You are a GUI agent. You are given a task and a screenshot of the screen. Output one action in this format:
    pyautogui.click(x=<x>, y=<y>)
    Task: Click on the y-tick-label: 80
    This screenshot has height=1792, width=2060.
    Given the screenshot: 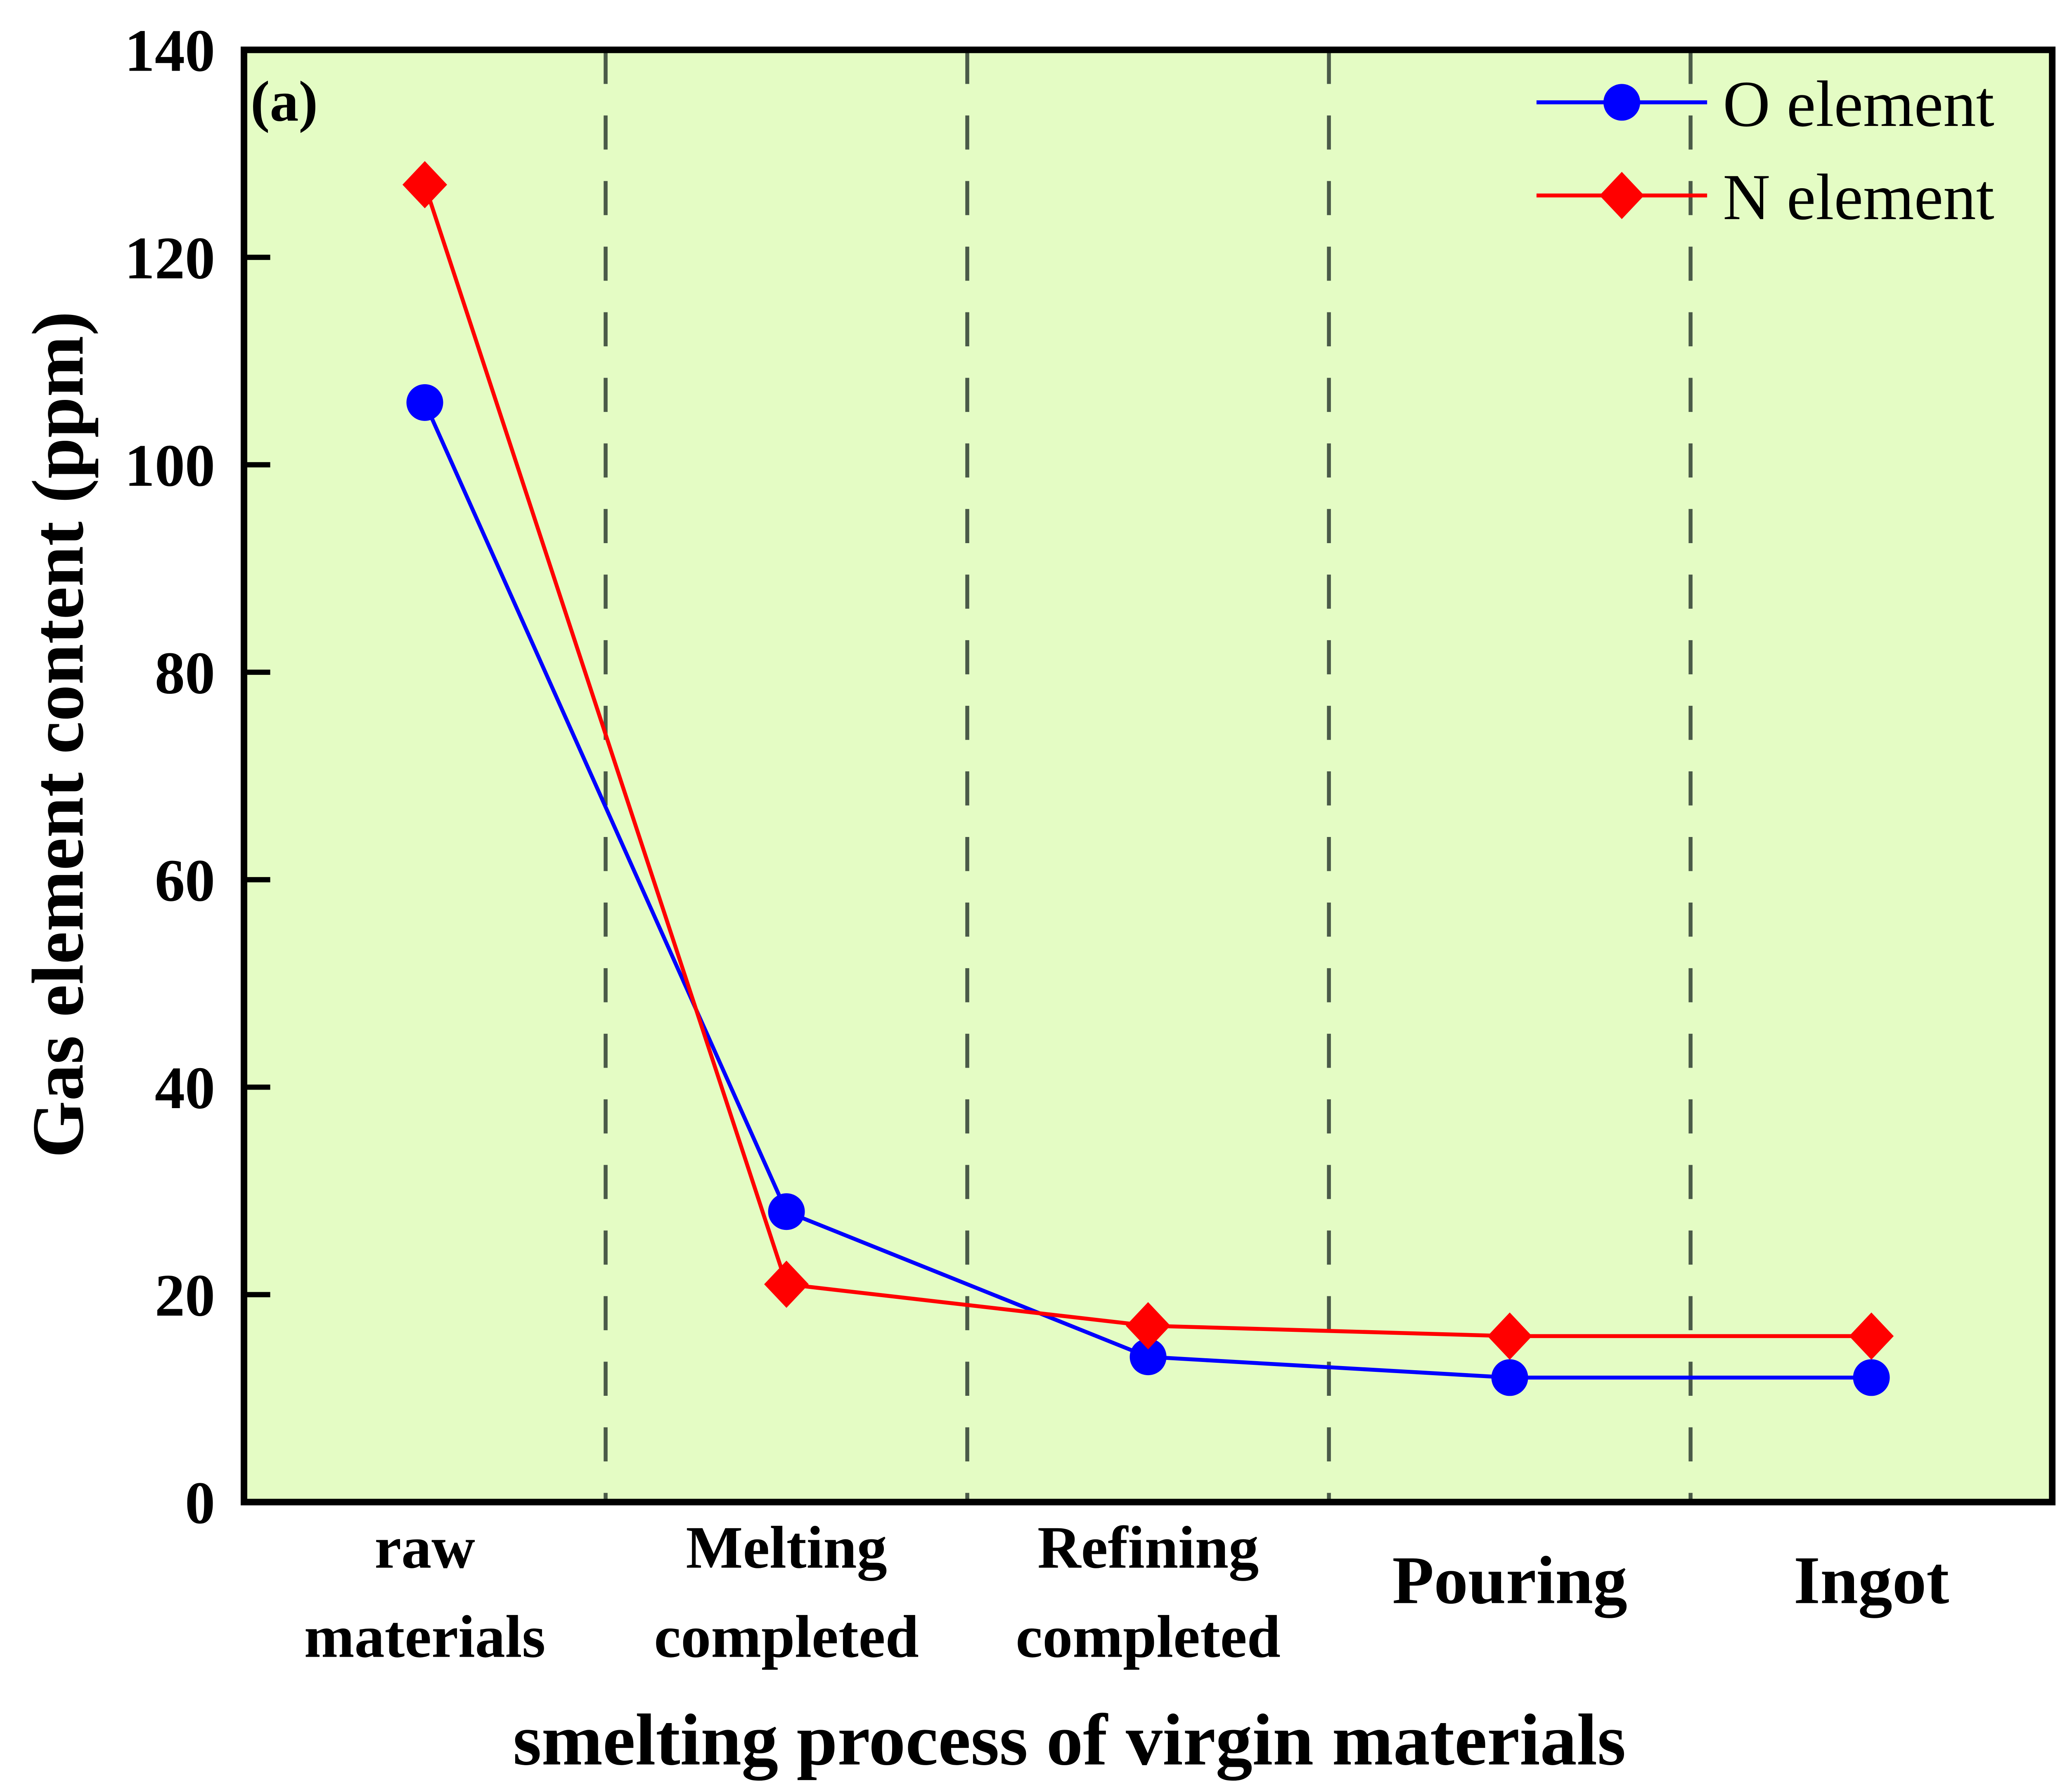 What is the action you would take?
    pyautogui.click(x=185, y=673)
    